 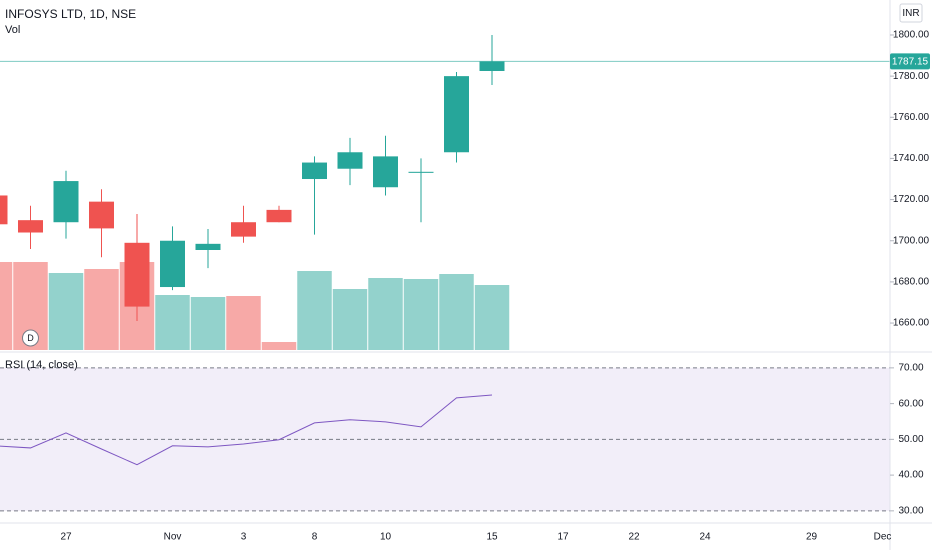 What do you see at coordinates (911, 76) in the screenshot?
I see `y-tick-label: 1780.00` at bounding box center [911, 76].